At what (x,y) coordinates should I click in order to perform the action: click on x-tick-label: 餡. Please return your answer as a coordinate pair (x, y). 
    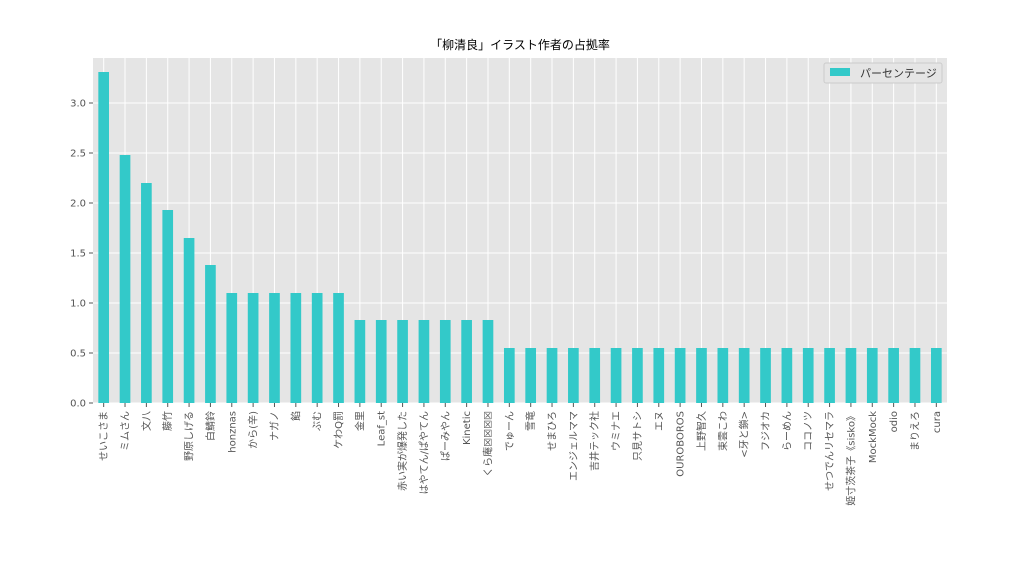
    Looking at the image, I should click on (295, 416).